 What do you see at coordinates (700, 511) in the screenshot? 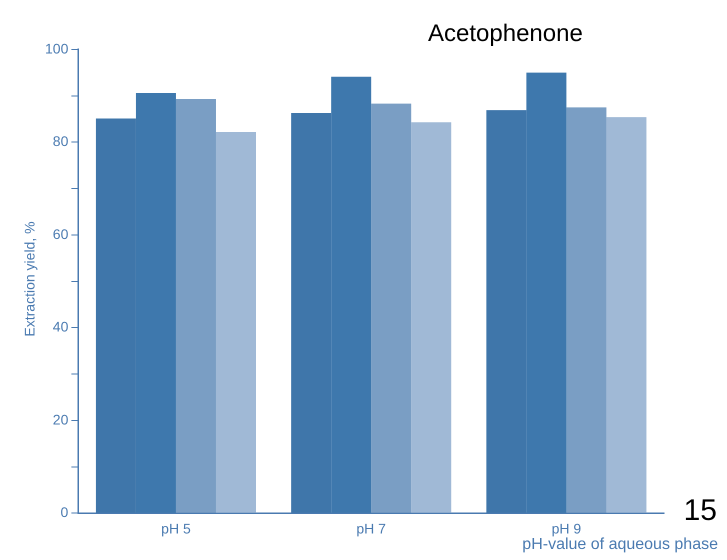
I see `text: 15` at bounding box center [700, 511].